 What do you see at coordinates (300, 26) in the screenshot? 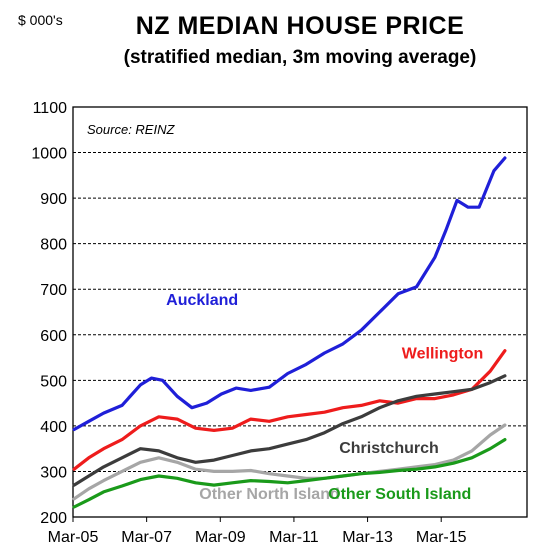
I see `chart-title: NZ MEDIAN HOUSE PRICE` at bounding box center [300, 26].